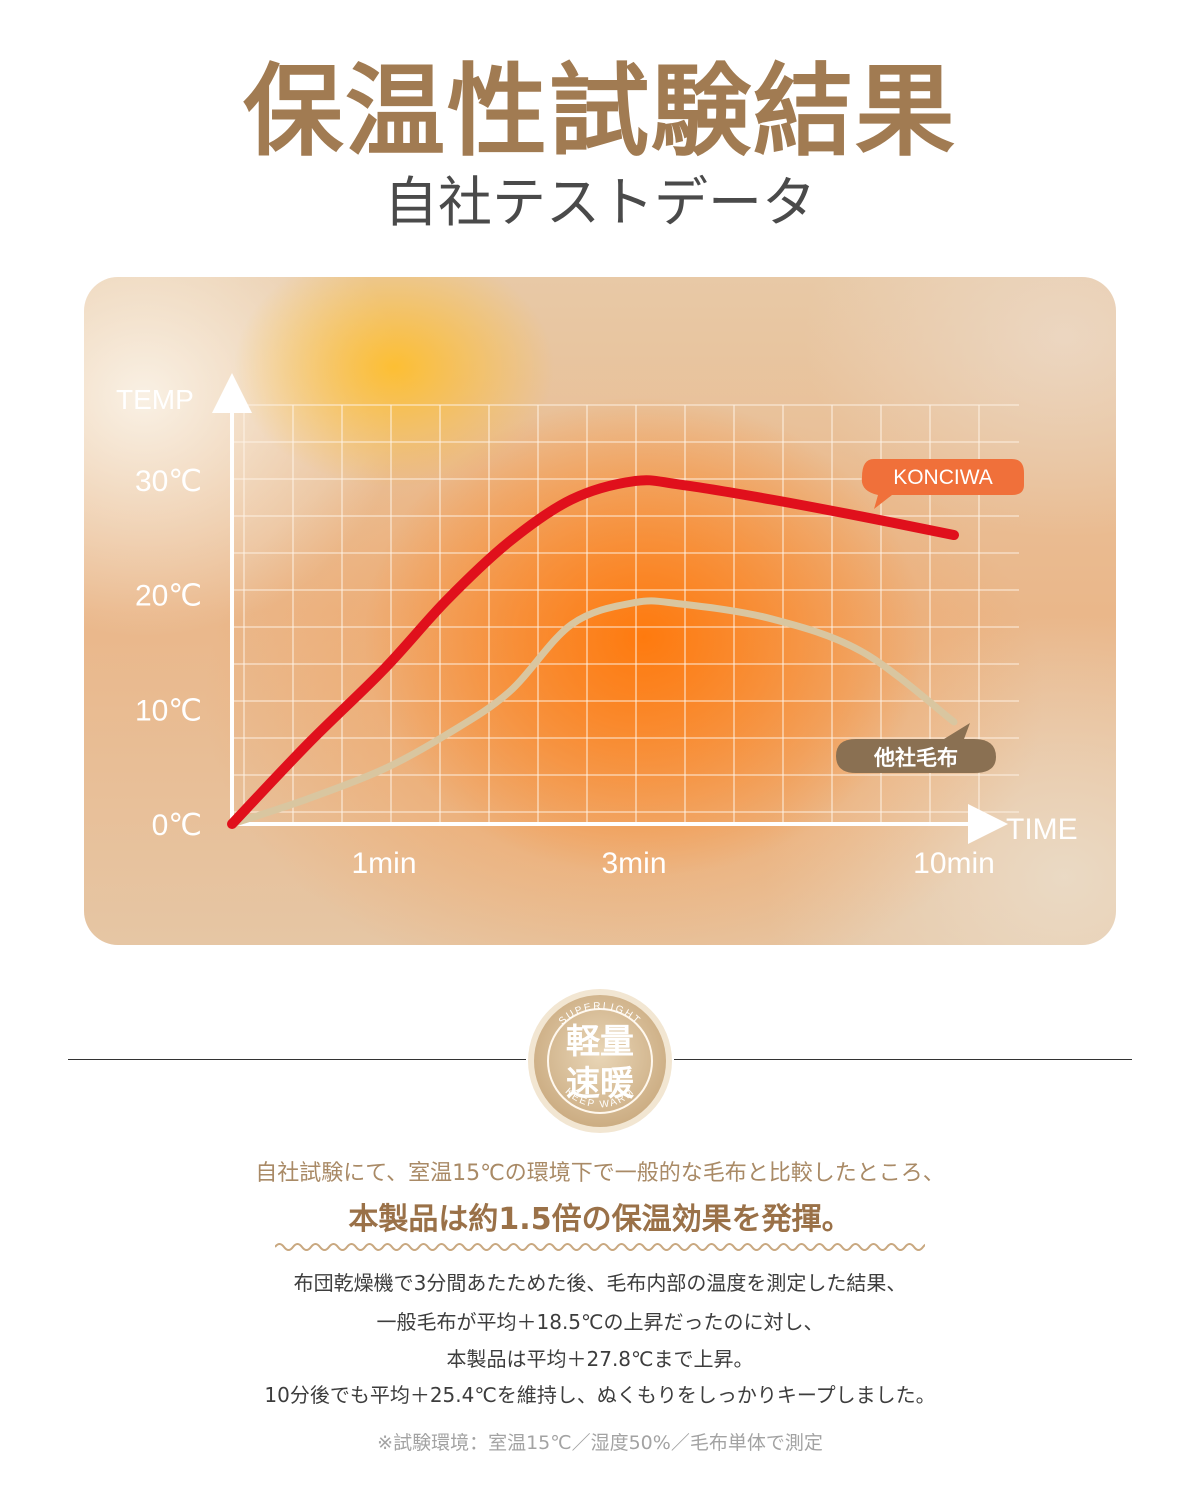 Image resolution: width=1200 pixels, height=1500 pixels. What do you see at coordinates (600, 1283) in the screenshot?
I see `body-paragraph-1: 布団乾燥機で3分間あたためた後、毛布内部の温度を測定した結果、` at bounding box center [600, 1283].